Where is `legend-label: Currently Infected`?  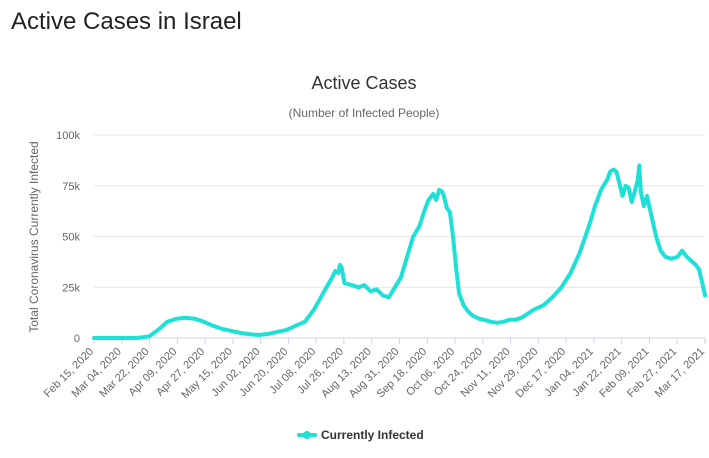
legend-label: Currently Infected is located at coordinates (372, 435).